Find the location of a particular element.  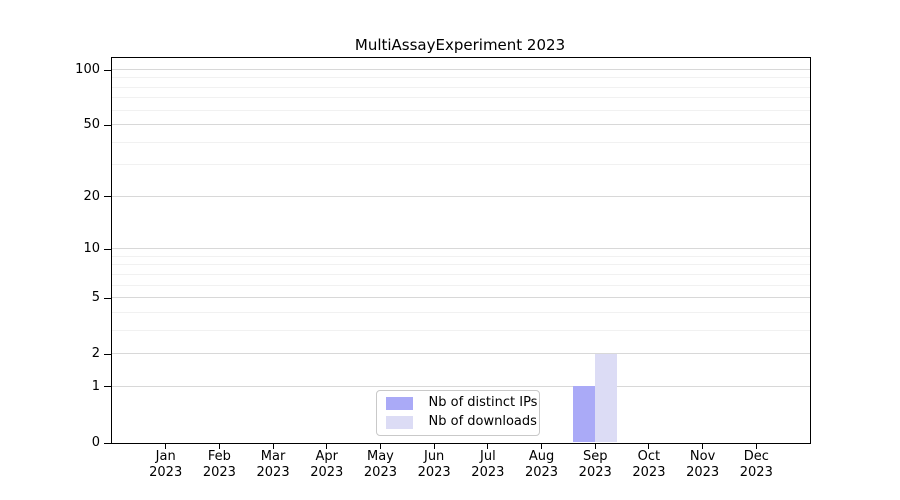

x-tick-label: Jan 2023 is located at coordinates (166, 465).